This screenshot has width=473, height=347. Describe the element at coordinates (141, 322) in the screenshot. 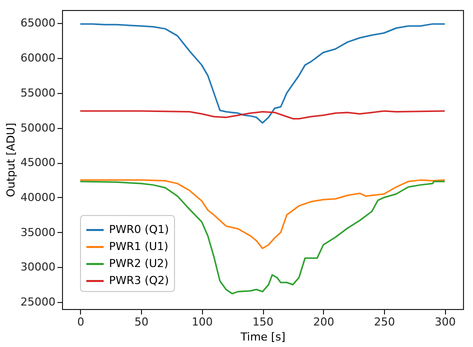

I see `x-tick-label: 50` at that location.